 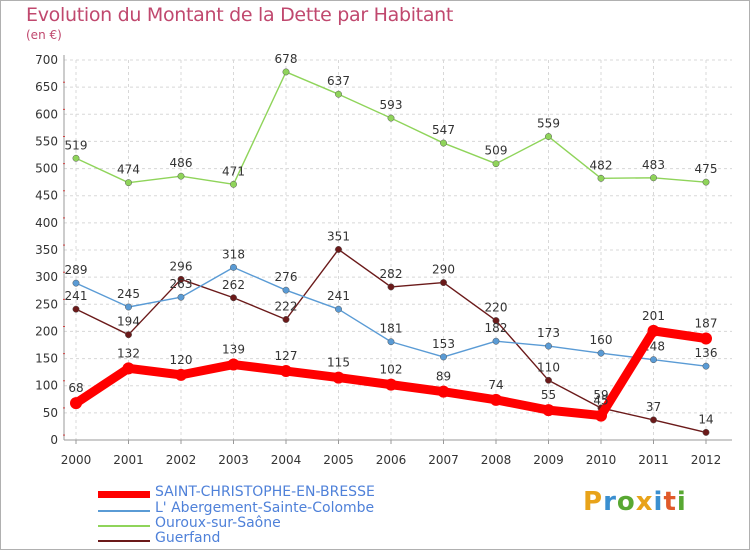 What do you see at coordinates (265, 508) in the screenshot?
I see `legend-label: L' Abergement-Sainte-Colombe` at bounding box center [265, 508].